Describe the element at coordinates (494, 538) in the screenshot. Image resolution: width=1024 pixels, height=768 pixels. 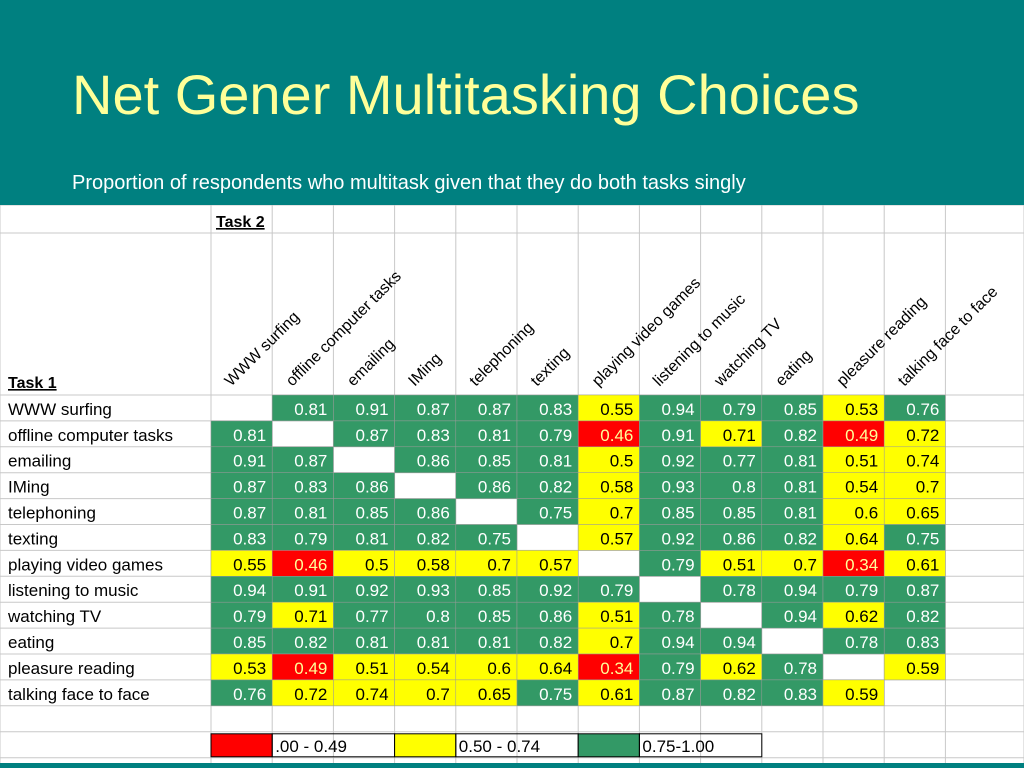
I see `cell-value: 0.75` at that location.